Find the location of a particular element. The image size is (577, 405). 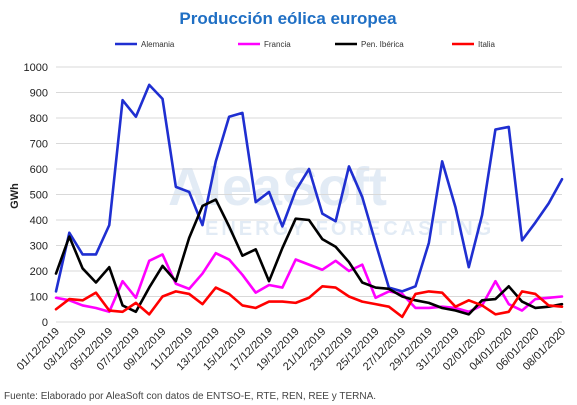

legend-entry: Pen. Ibérica is located at coordinates (382, 44).